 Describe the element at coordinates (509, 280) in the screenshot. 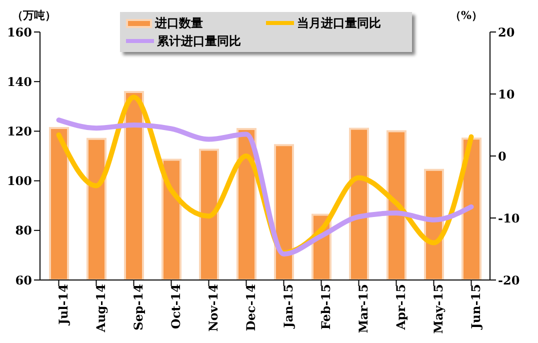

I see `y2-tick-label: -20` at that location.